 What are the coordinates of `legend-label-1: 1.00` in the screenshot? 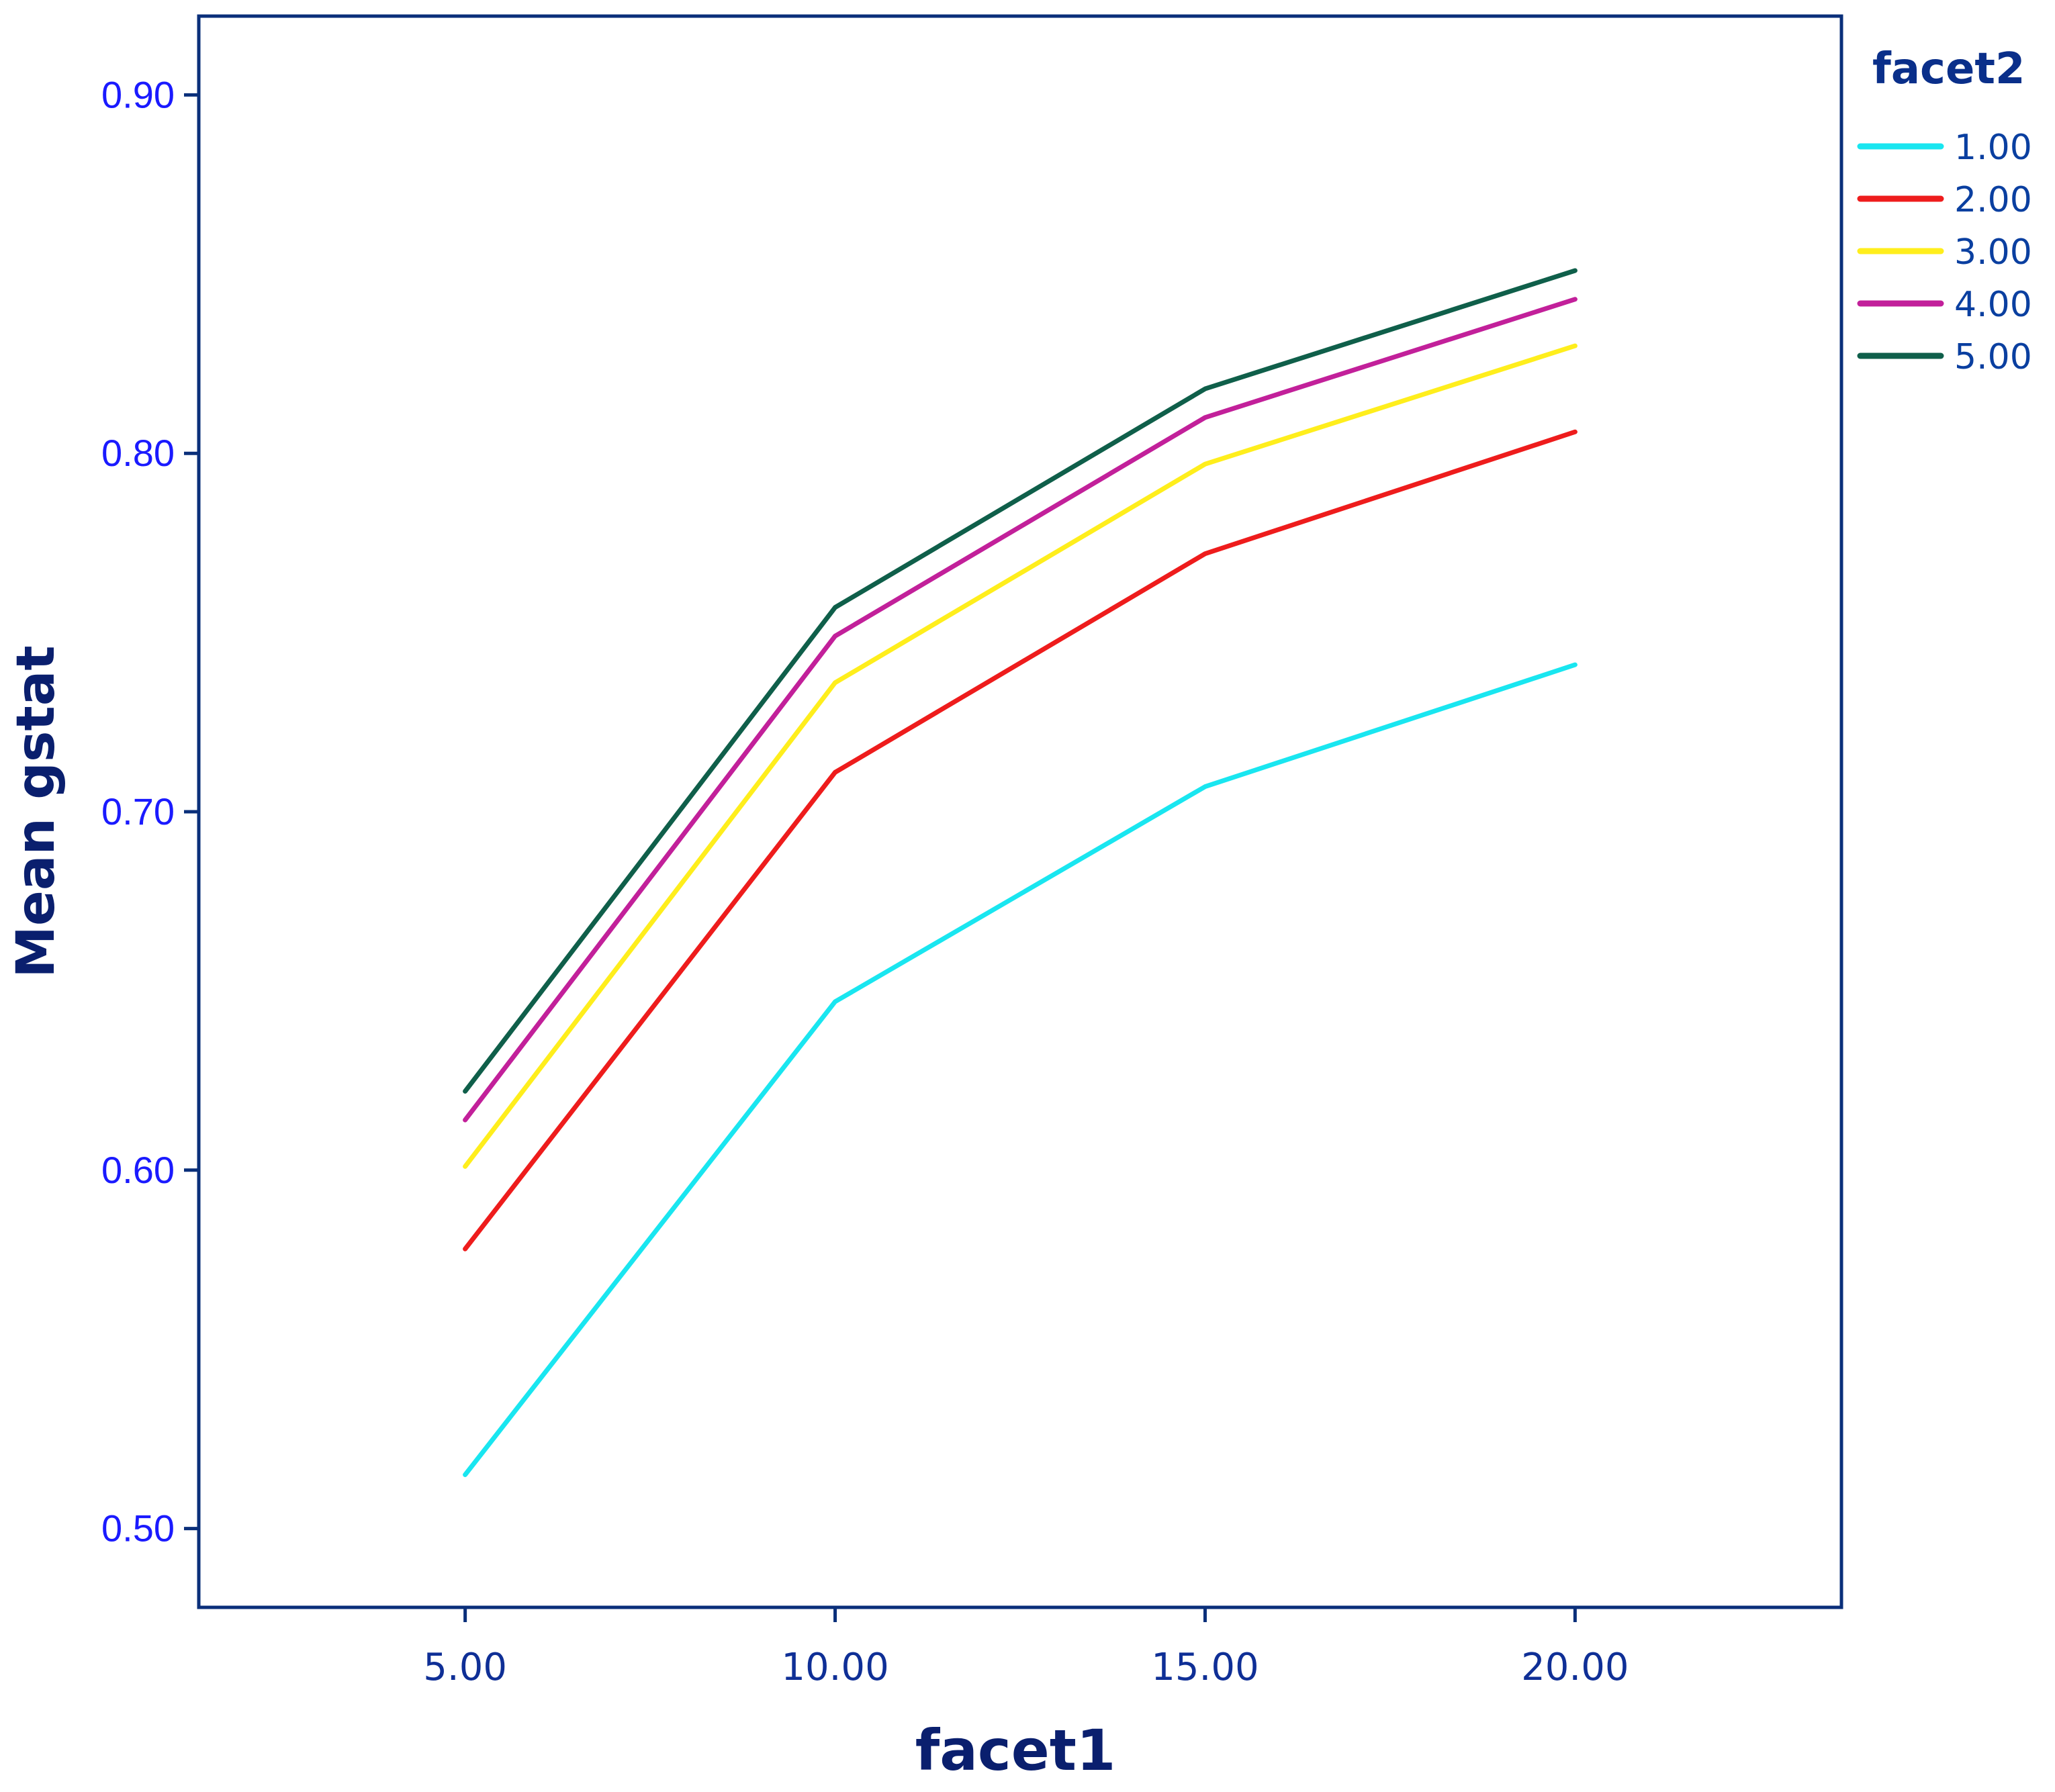 It's located at (1993, 148).